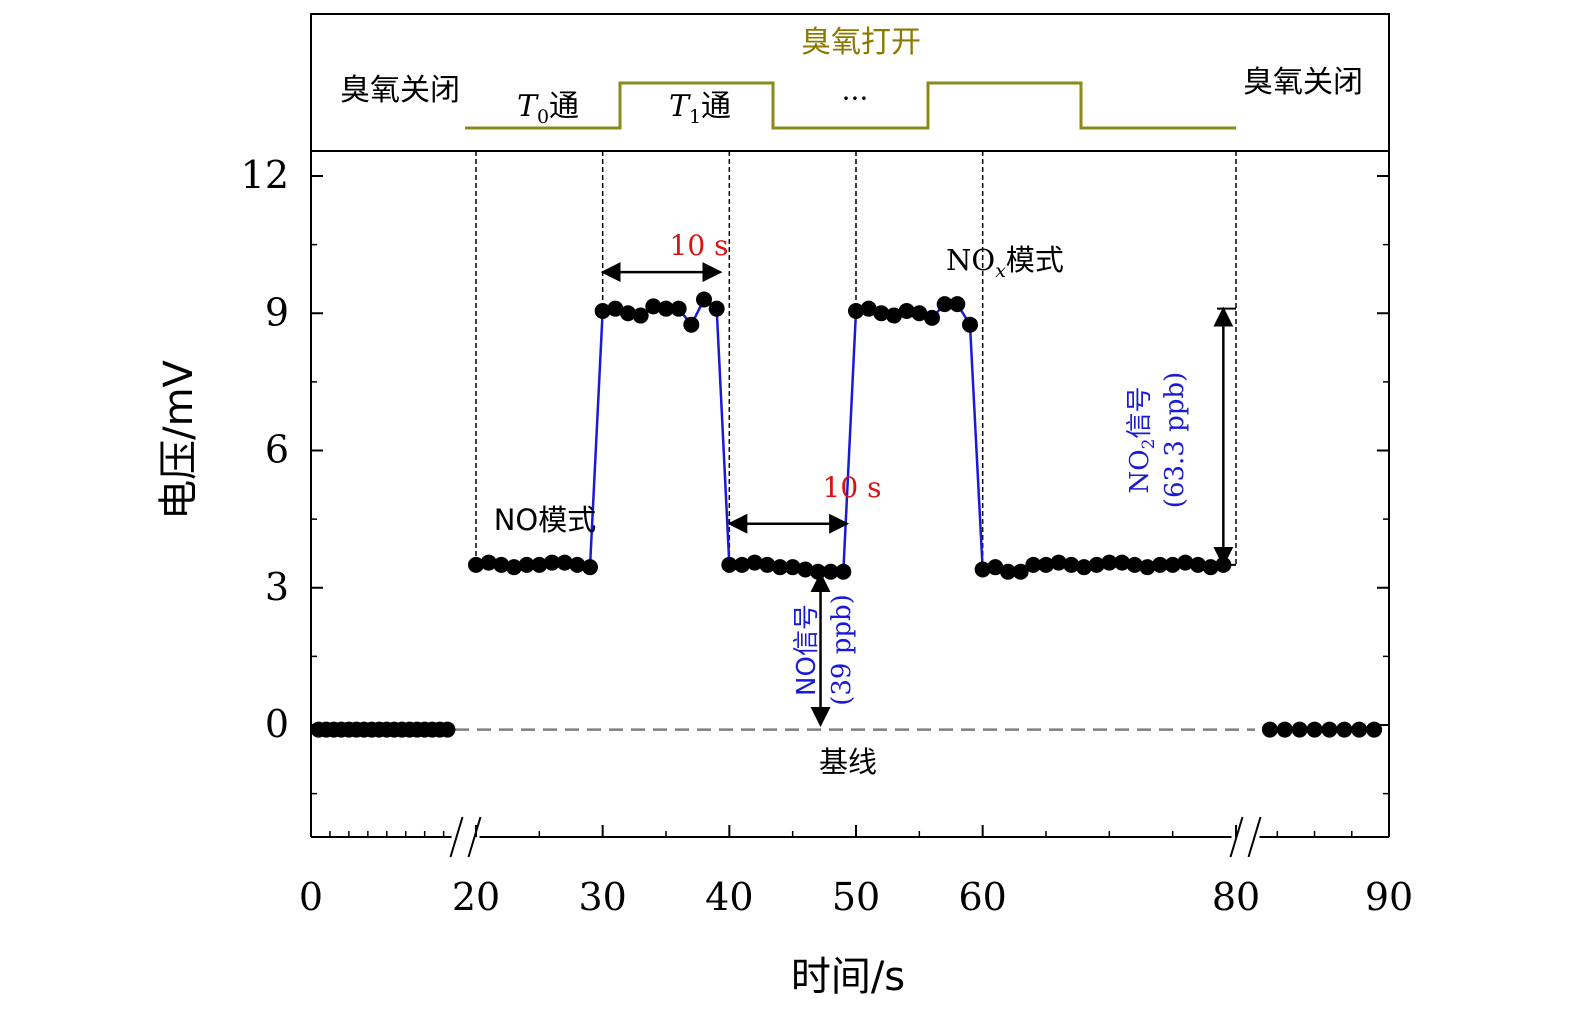 The height and width of the screenshot is (1029, 1575). I want to click on t1-channel-label: T1通, so click(700, 108).